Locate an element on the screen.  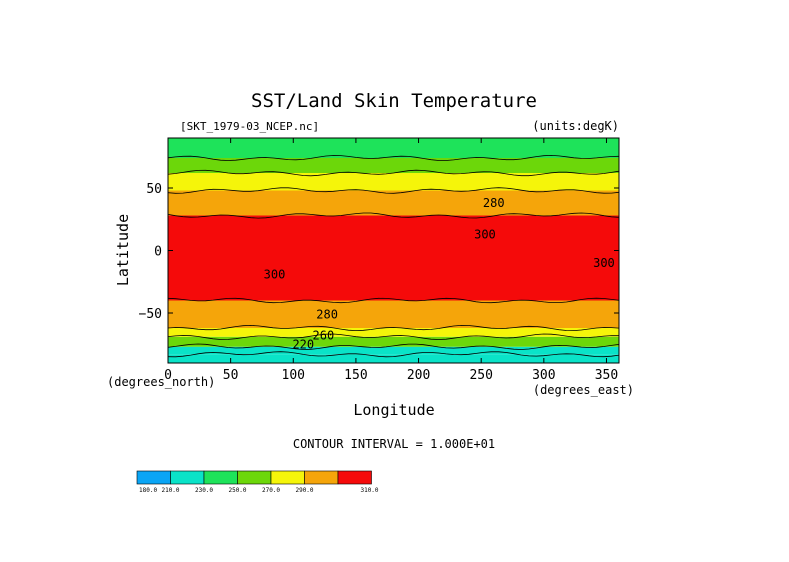
colorbar-tick-label: 270.0 is located at coordinates (271, 490).